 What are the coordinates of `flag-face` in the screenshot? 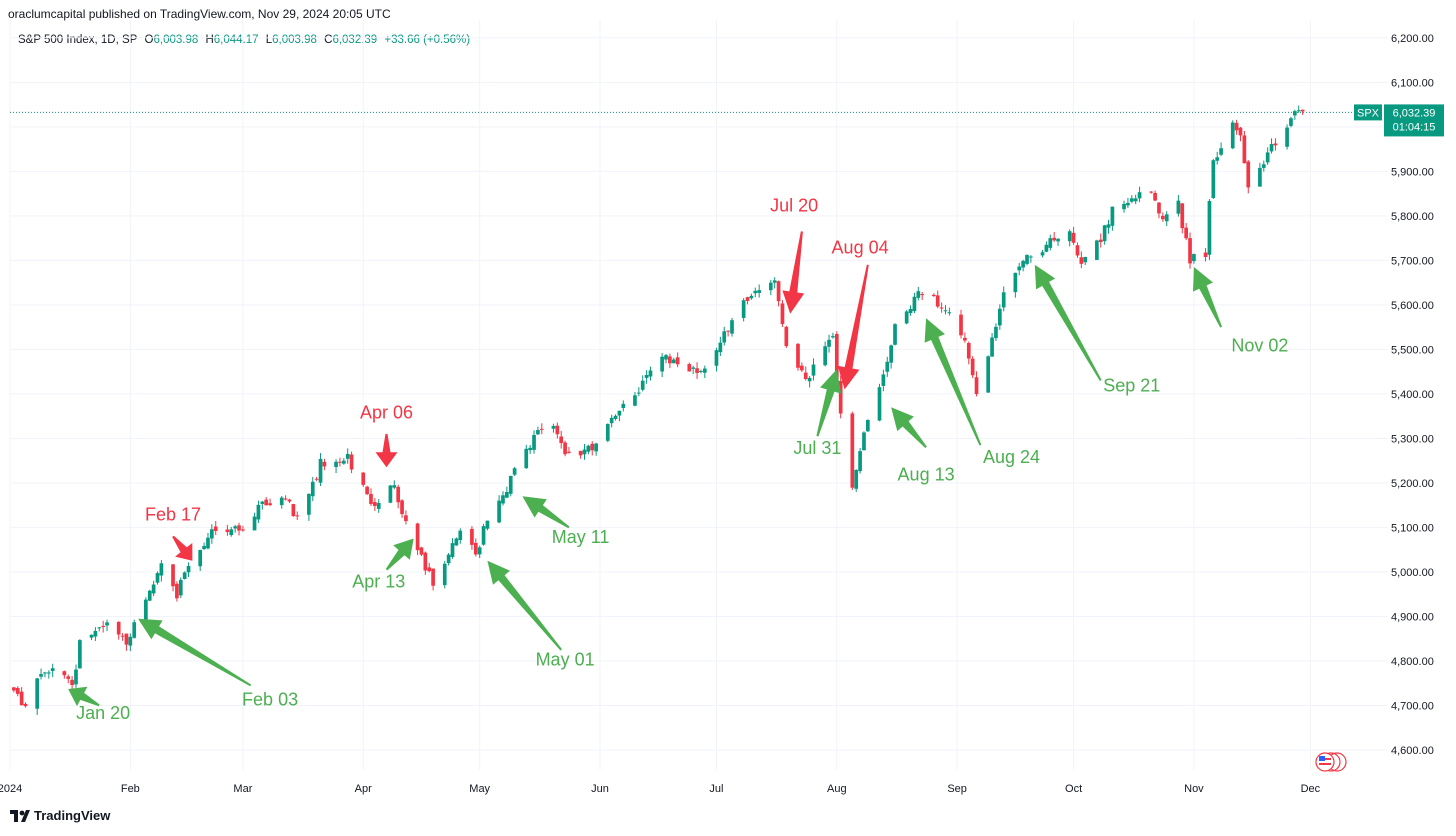 It's located at (1325, 762).